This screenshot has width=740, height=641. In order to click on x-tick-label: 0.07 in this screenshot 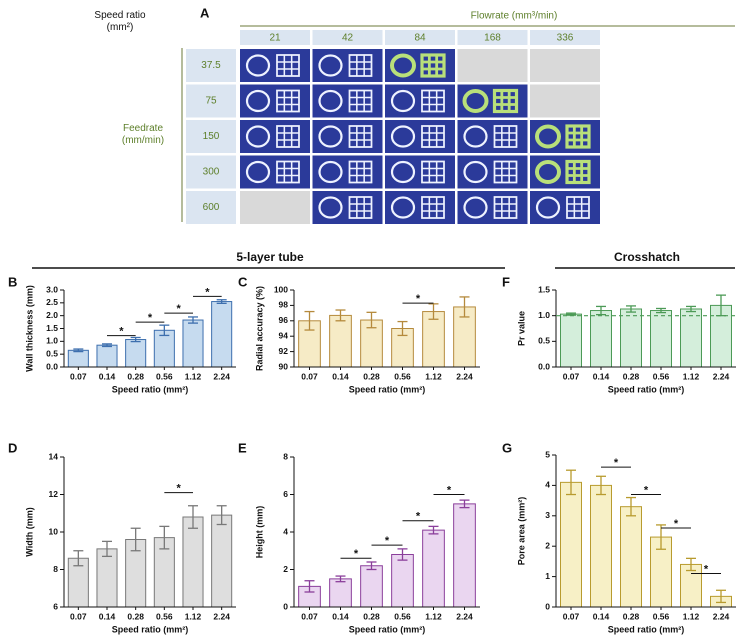, I will do `click(571, 376)`.